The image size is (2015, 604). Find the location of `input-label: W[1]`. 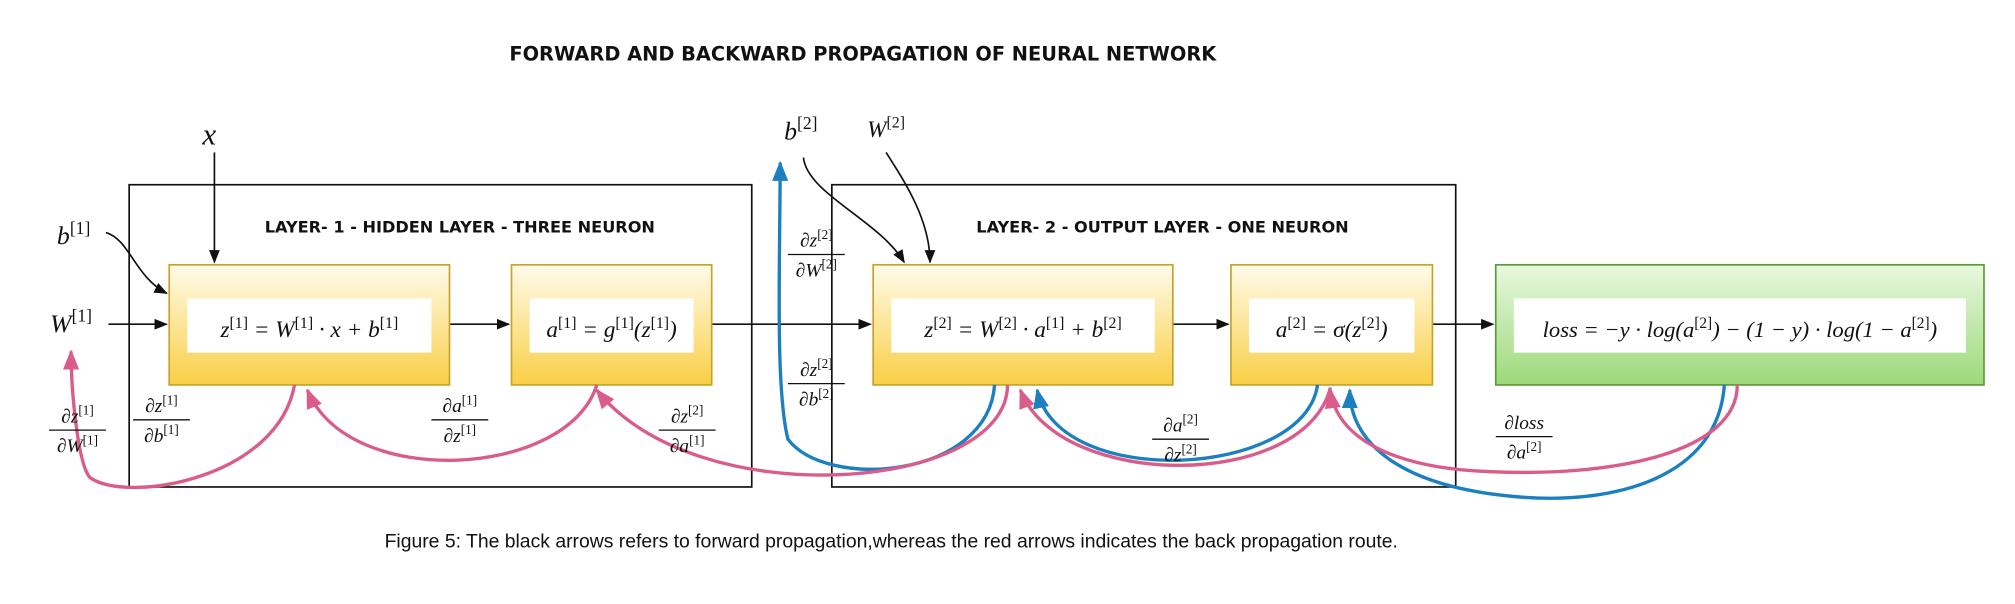

input-label: W[1] is located at coordinates (71, 322).